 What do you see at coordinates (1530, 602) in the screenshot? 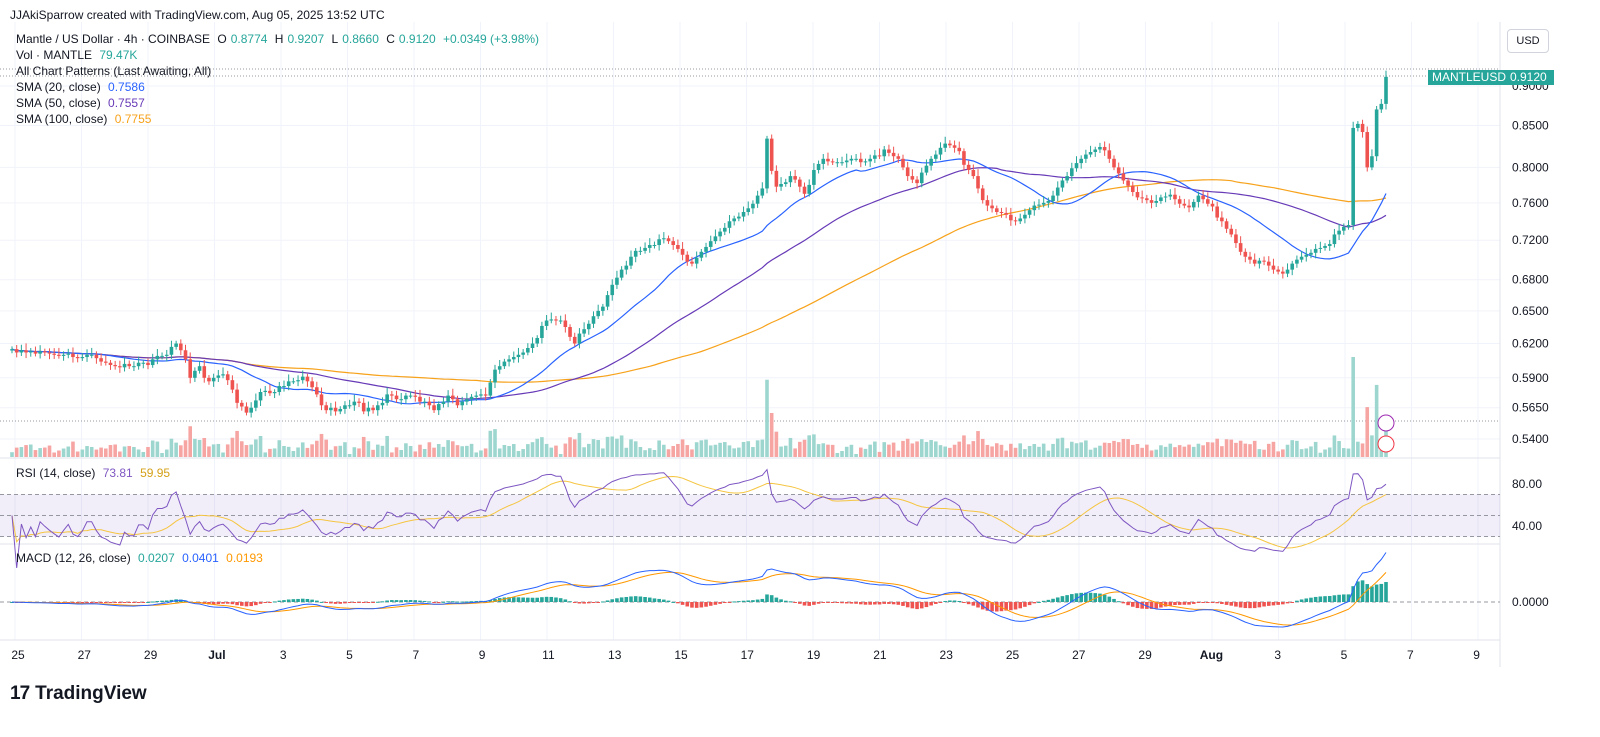
I see `macd-tick-label: 0.0000` at bounding box center [1530, 602].